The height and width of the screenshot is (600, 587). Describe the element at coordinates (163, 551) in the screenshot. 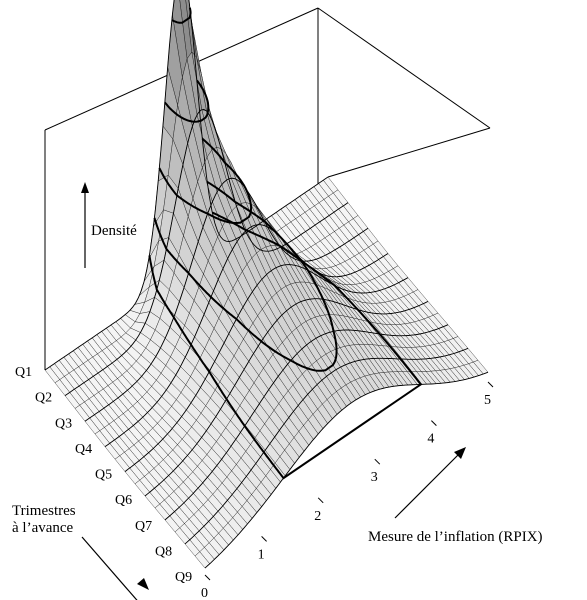

I see `y-tick-label: Q8` at that location.